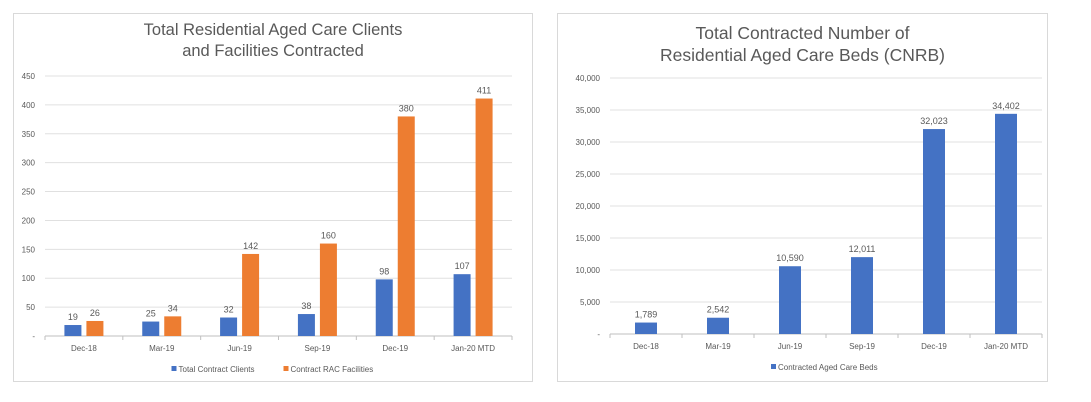  Describe the element at coordinates (588, 270) in the screenshot. I see `y-tick-label: 10,000` at that location.